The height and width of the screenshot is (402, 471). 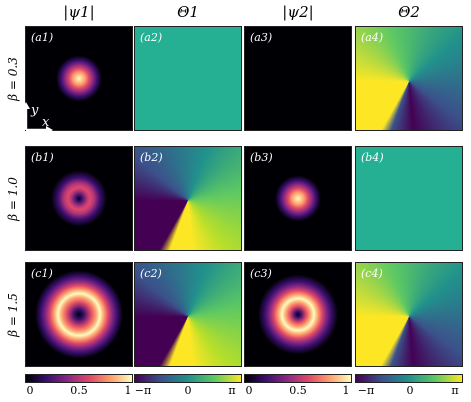 I want to click on panel-a1: (a1), so click(x=79, y=78).